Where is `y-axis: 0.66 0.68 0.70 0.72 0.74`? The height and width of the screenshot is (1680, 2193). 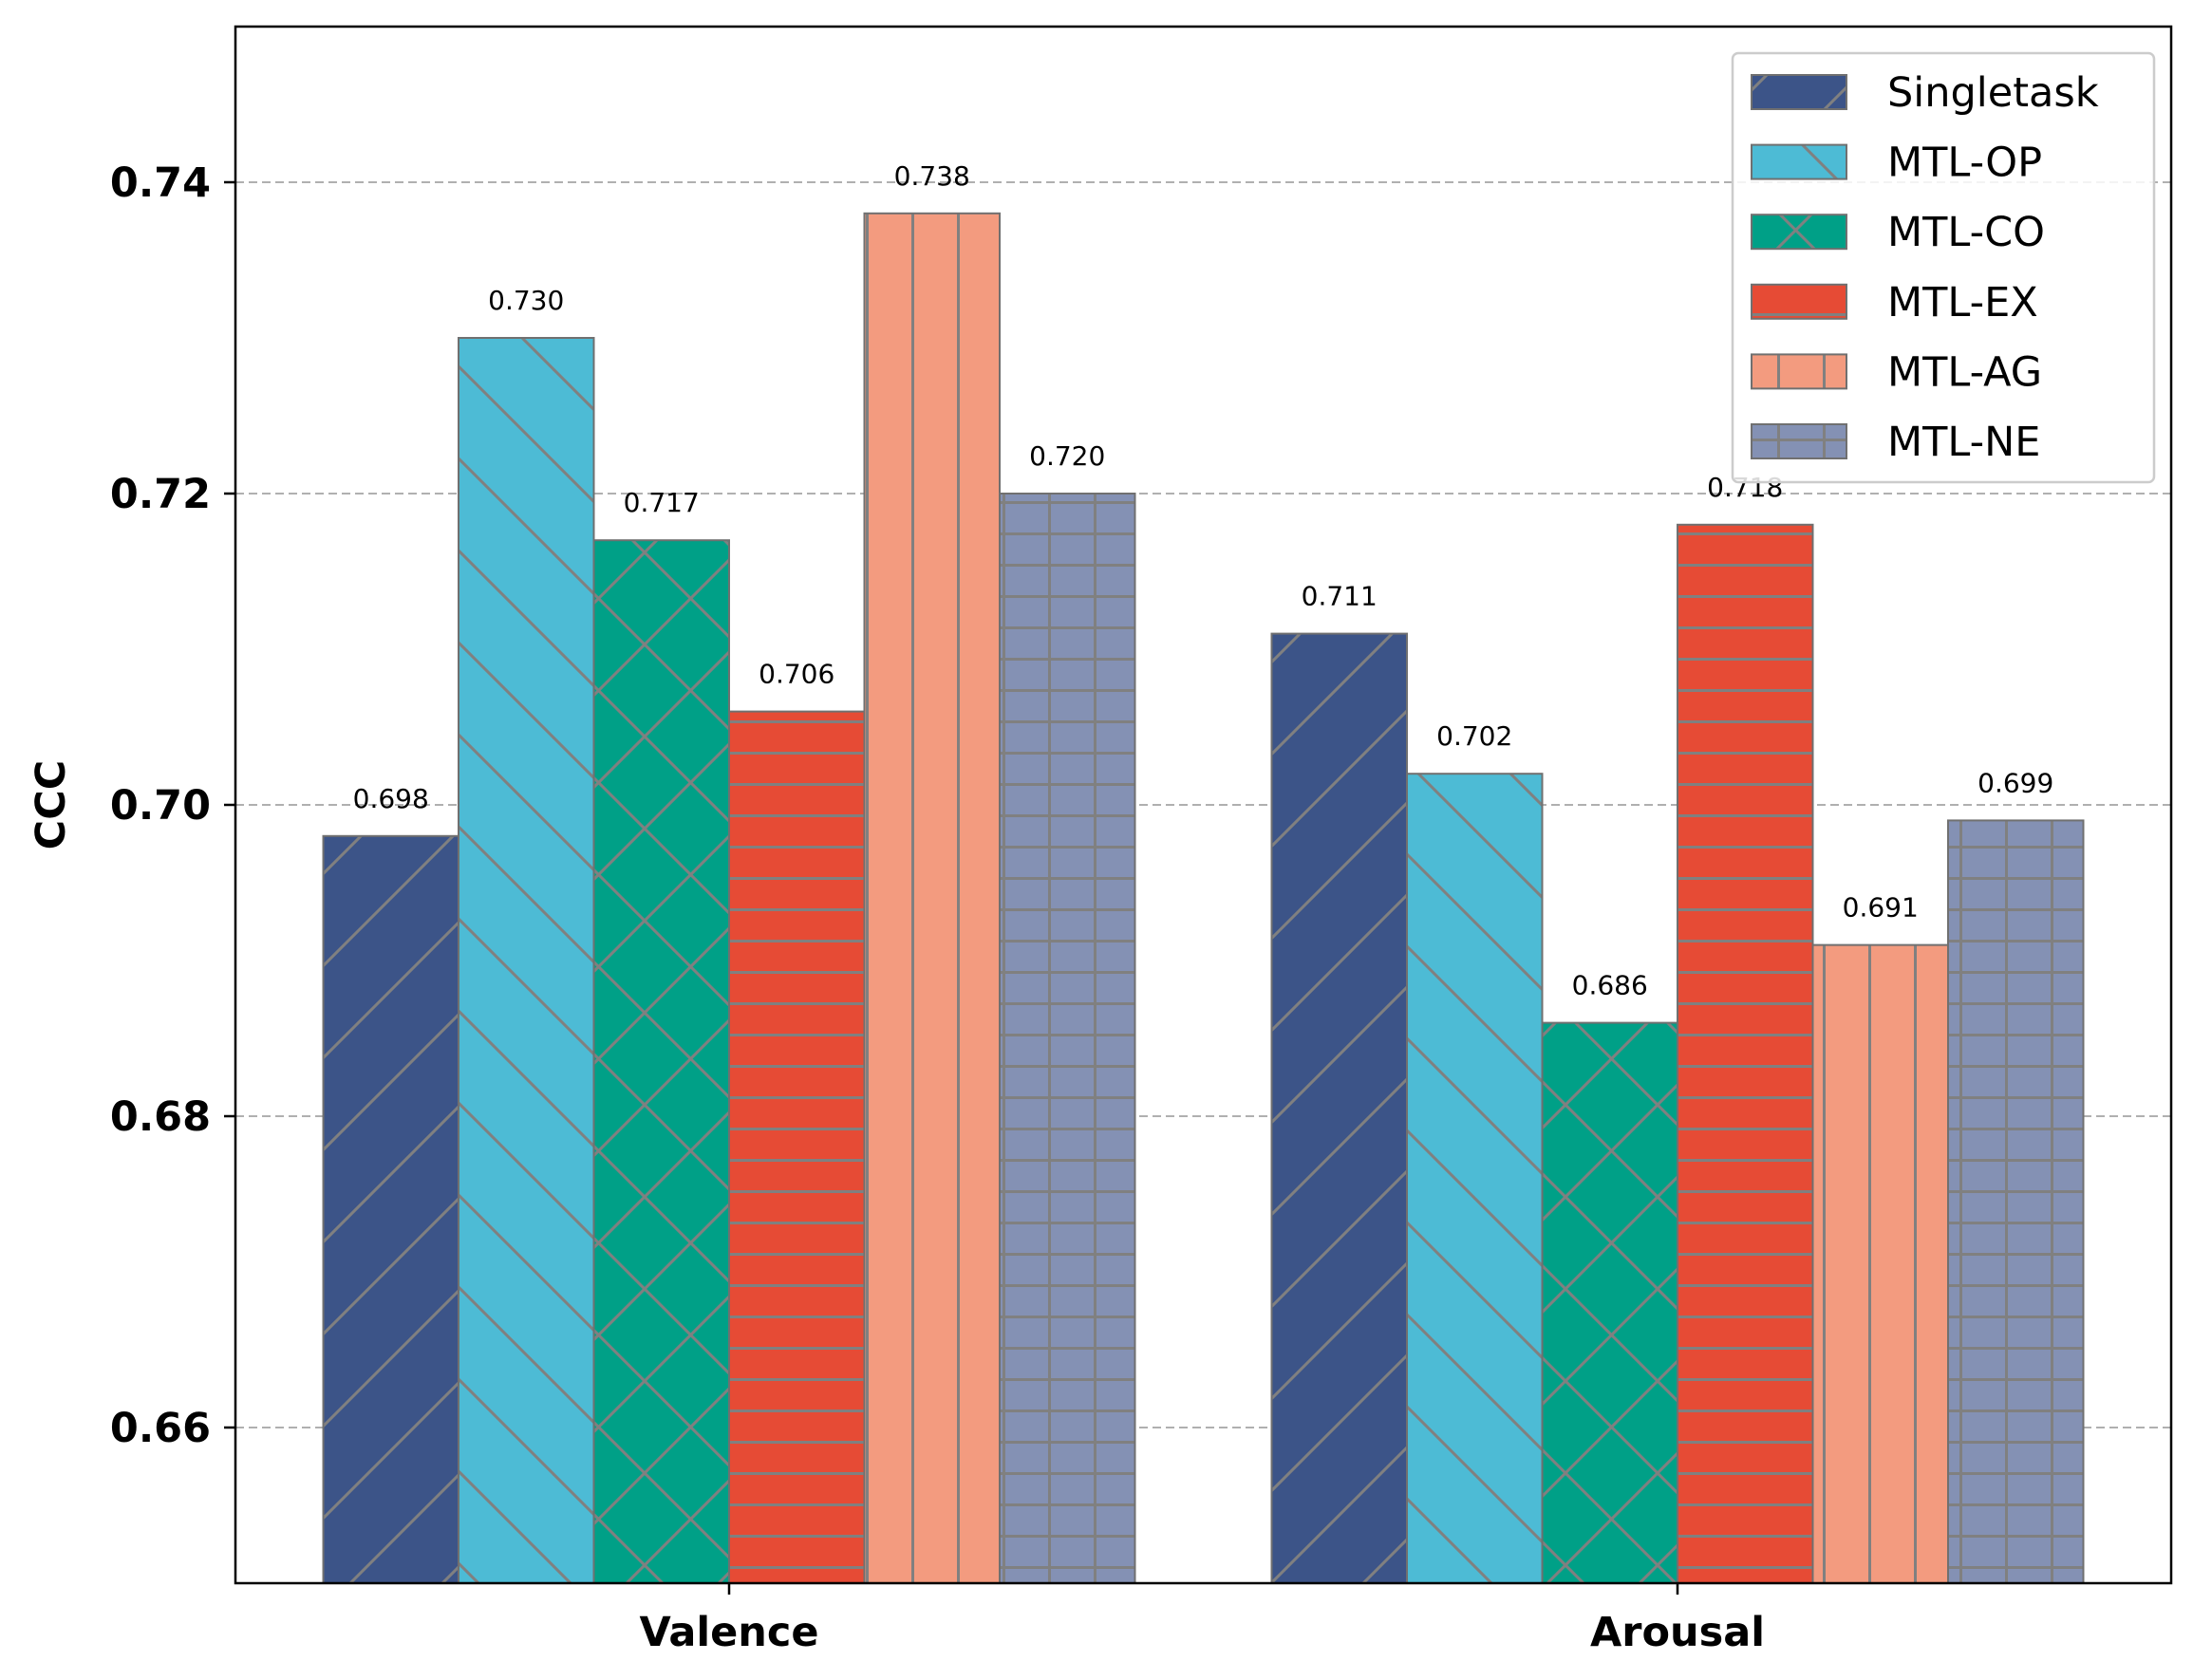 y-axis: 0.66 0.68 0.70 0.72 0.74 is located at coordinates (172, 806).